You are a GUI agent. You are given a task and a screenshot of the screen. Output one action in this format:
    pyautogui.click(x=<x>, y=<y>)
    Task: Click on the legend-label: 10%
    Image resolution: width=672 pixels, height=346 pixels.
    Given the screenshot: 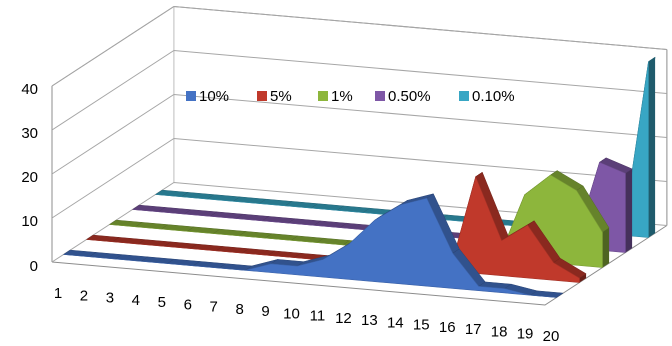 What is the action you would take?
    pyautogui.click(x=214, y=96)
    